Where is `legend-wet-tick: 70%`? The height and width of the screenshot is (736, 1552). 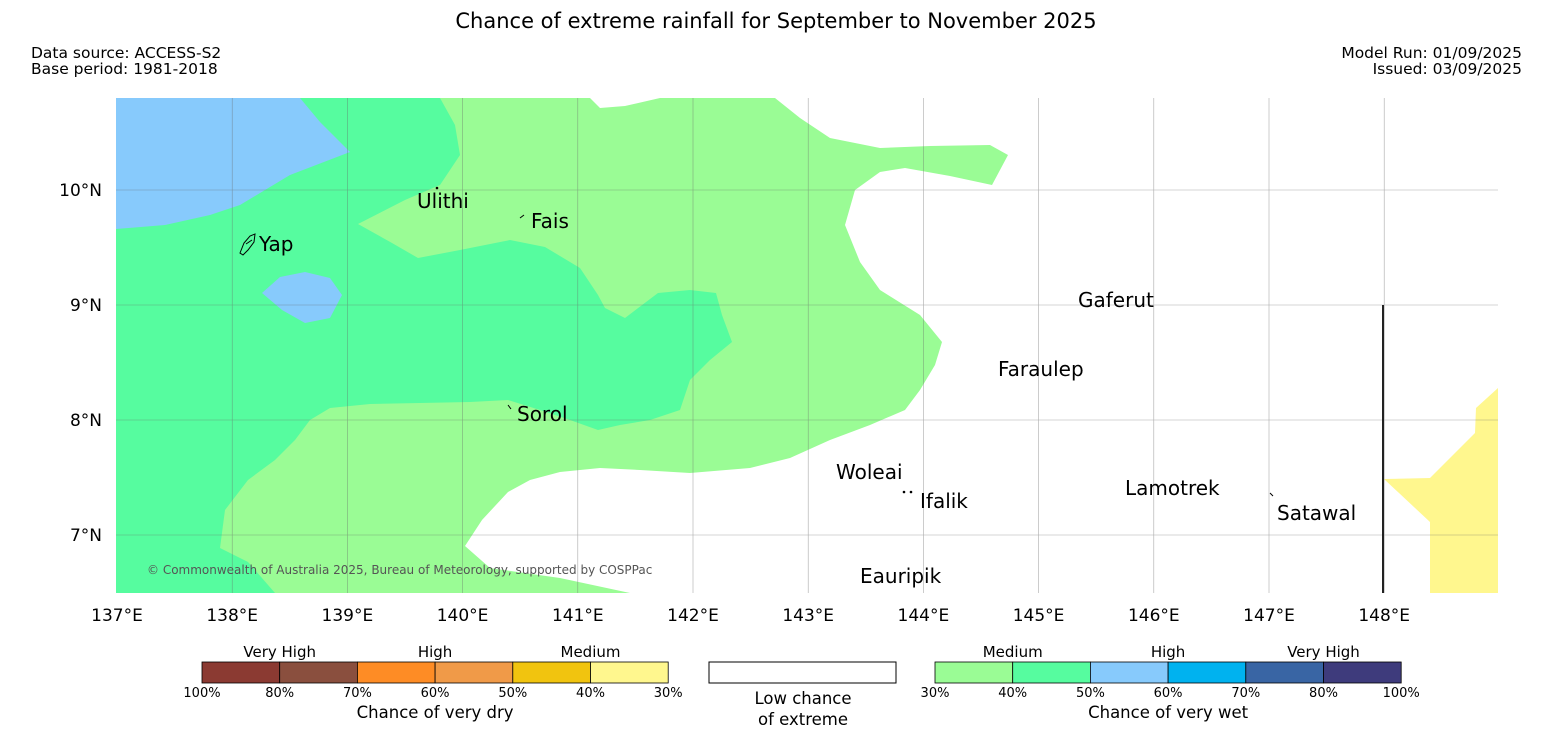 legend-wet-tick: 70% is located at coordinates (1245, 693).